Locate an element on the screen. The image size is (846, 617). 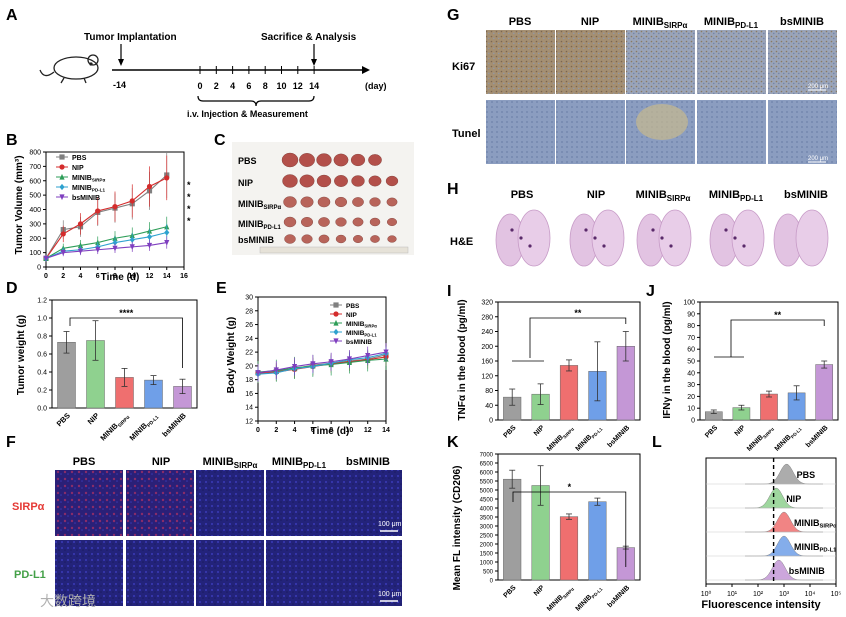
g-scale-bottom: 200 μm is located at coordinates (818, 159).